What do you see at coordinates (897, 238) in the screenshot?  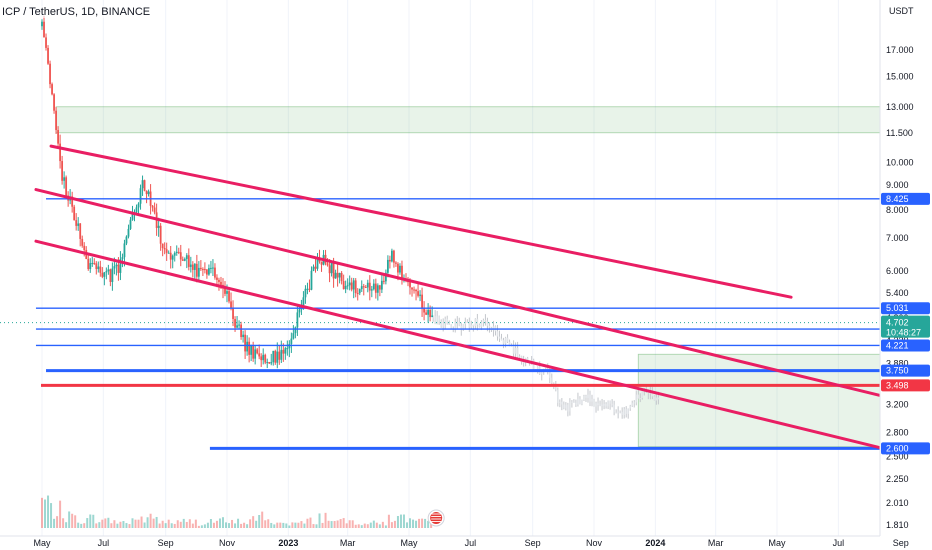 I see `price-tick-label: 7.000` at bounding box center [897, 238].